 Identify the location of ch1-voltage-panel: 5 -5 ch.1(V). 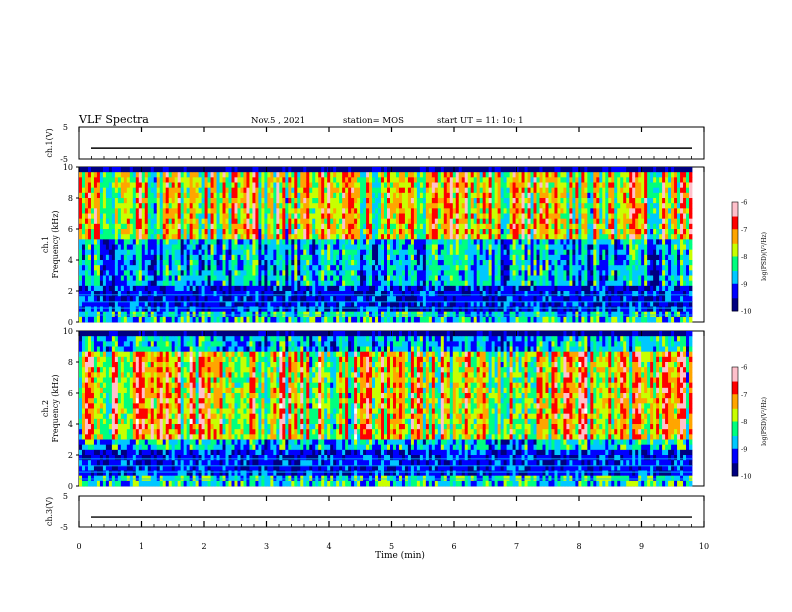
(375, 143).